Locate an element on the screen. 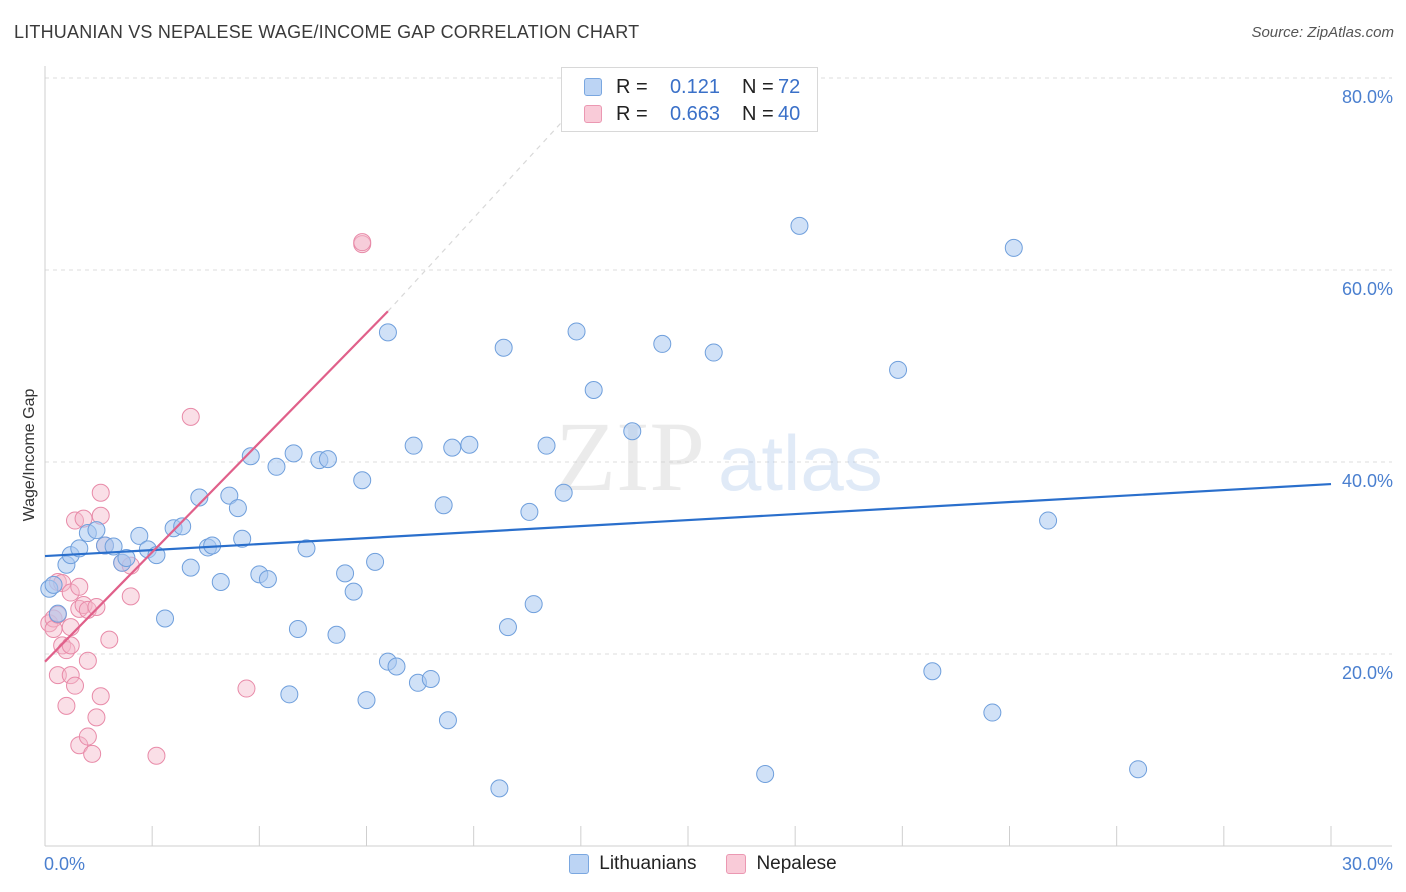 This screenshot has width=1406, height=892. legend-r-label: R = is located at coordinates (632, 113).